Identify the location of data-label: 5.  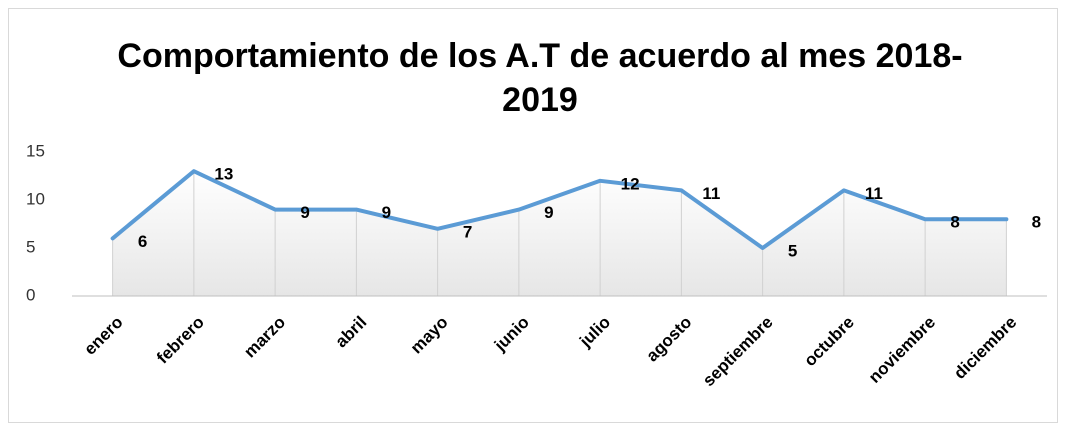
(792, 250).